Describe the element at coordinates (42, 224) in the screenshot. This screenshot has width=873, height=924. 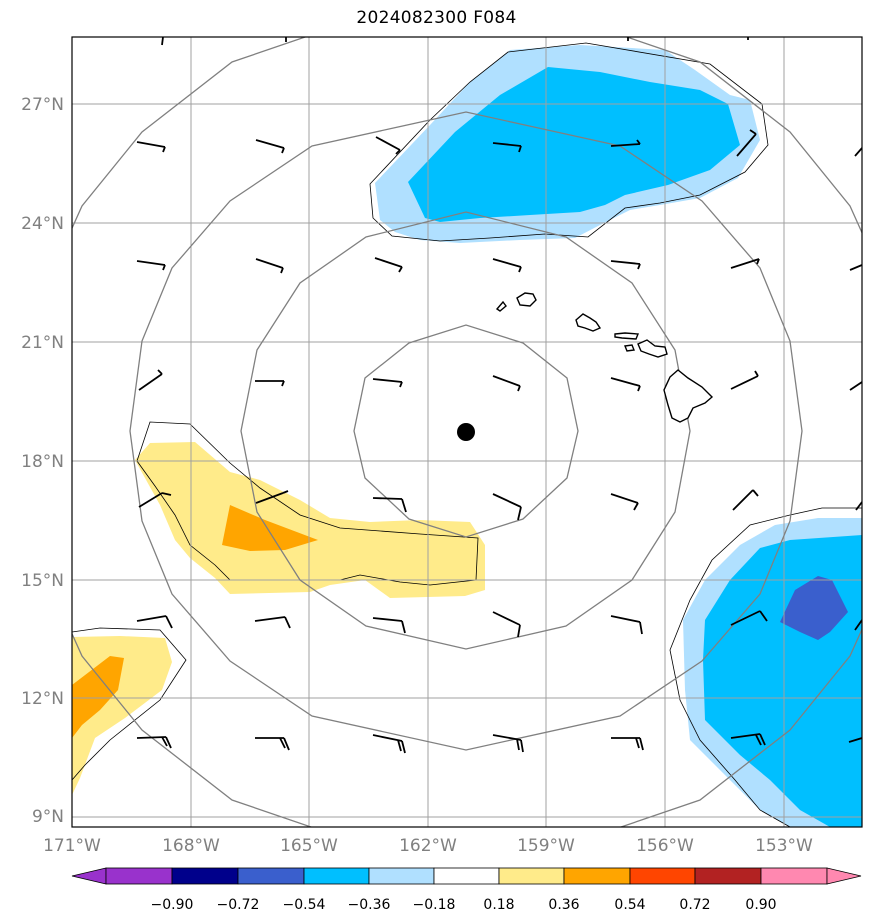
I see `lat-label-24: 24°N` at that location.